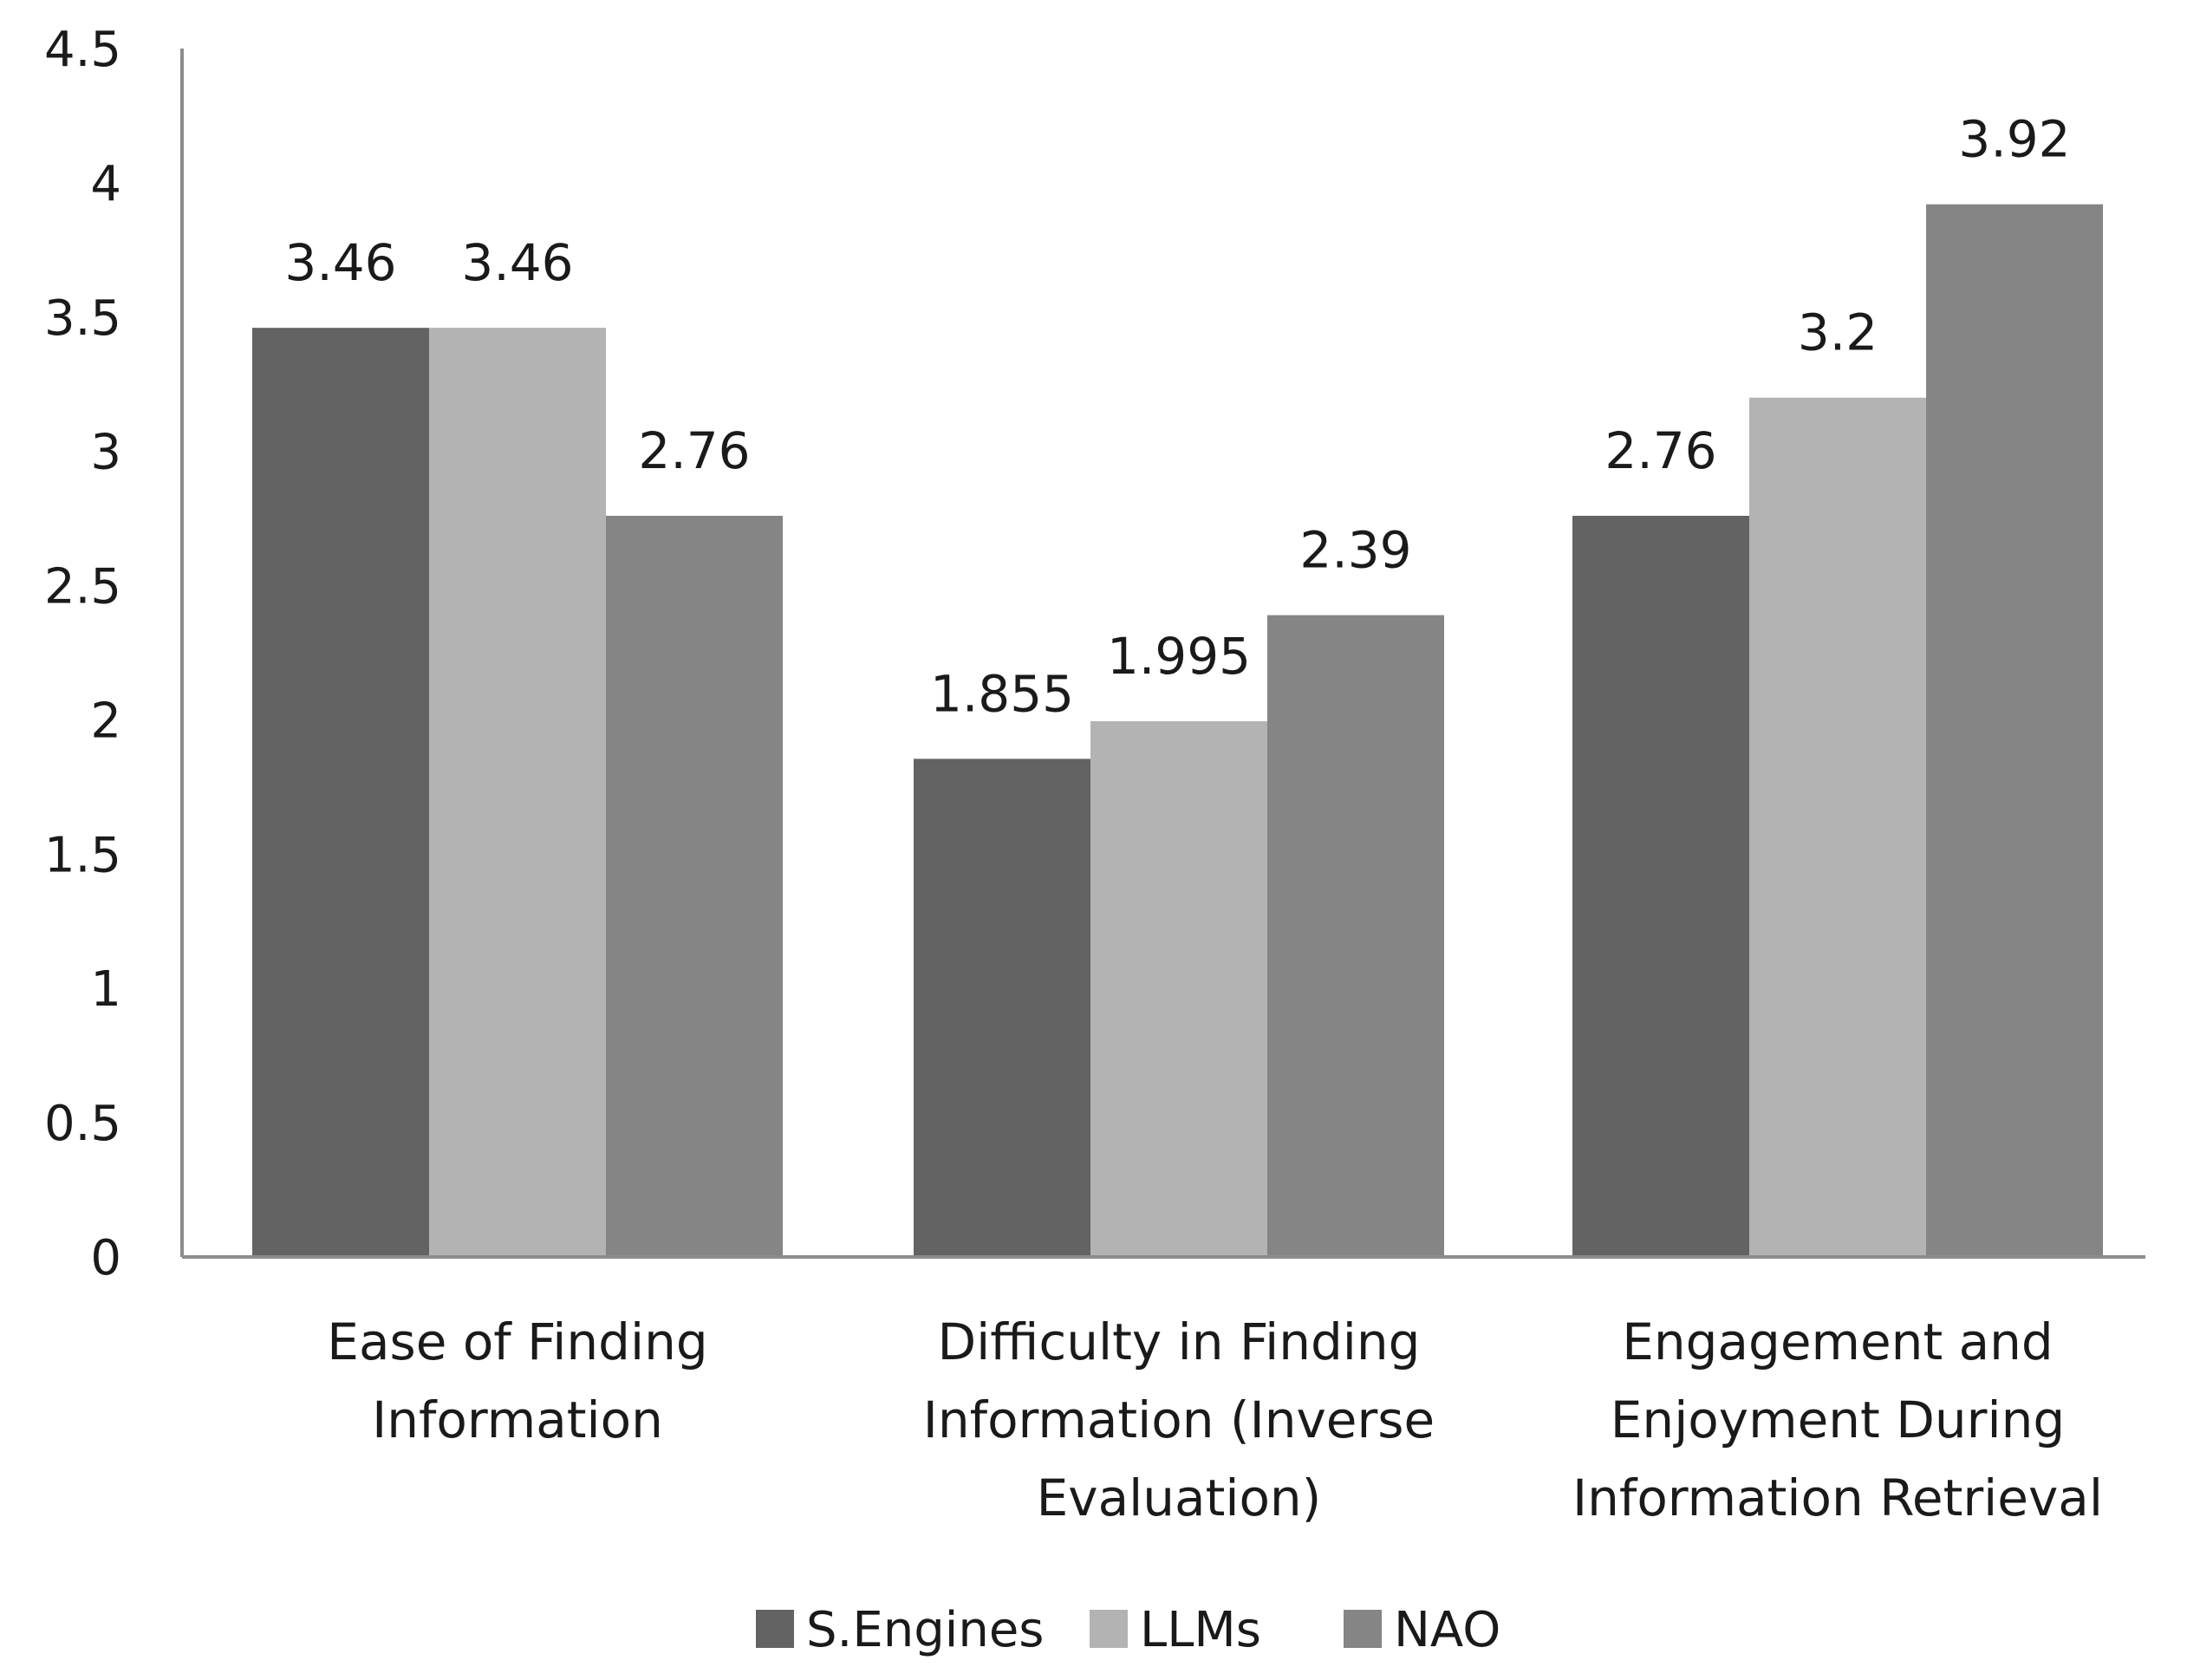 The height and width of the screenshot is (1680, 2187). What do you see at coordinates (1179, 1497) in the screenshot?
I see `category-label-line: Evaluation)` at bounding box center [1179, 1497].